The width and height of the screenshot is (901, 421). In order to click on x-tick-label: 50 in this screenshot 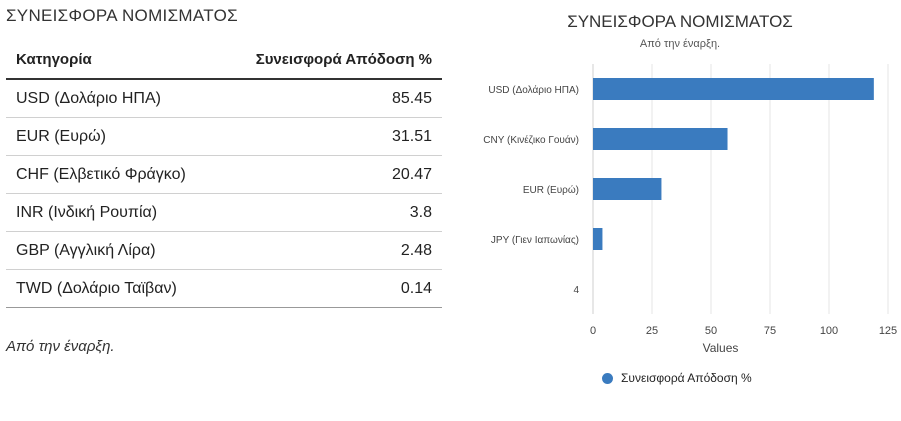, I will do `click(711, 331)`.